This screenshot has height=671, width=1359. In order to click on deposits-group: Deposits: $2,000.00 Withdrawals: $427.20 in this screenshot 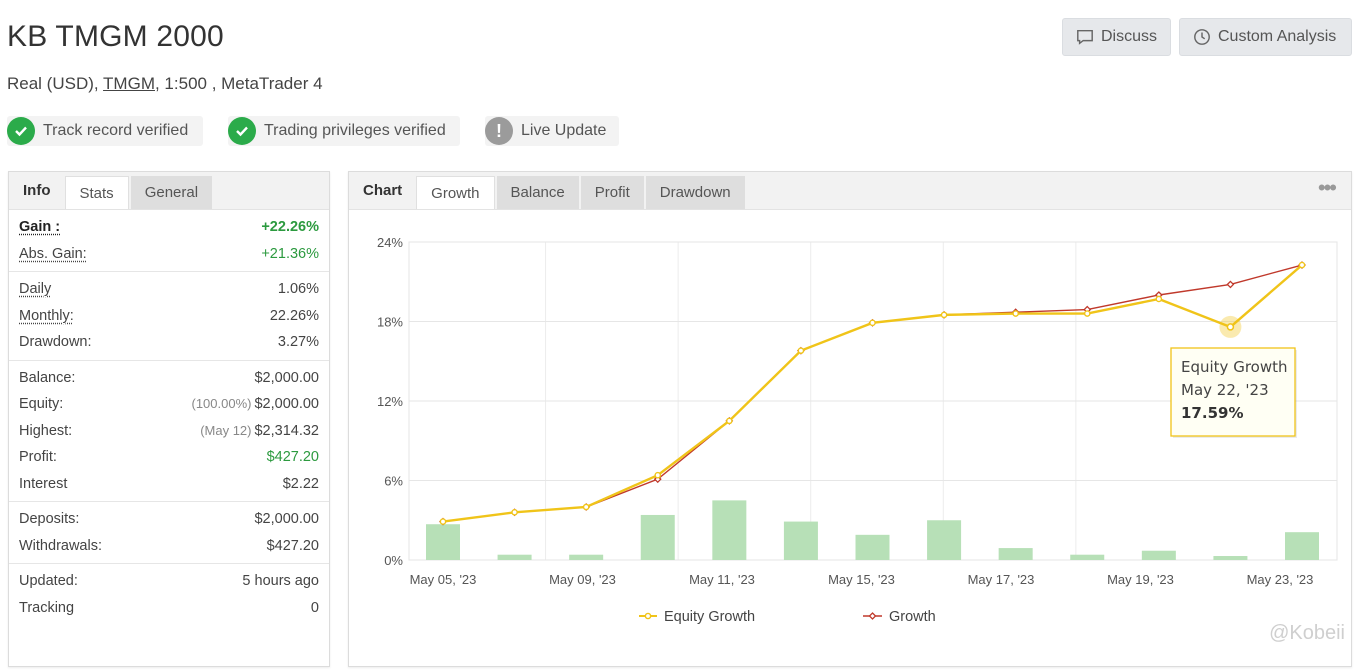, I will do `click(169, 533)`.